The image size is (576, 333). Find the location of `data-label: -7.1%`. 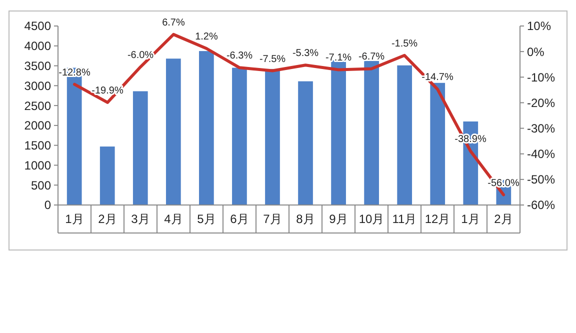

data-label: -7.1% is located at coordinates (338, 58).